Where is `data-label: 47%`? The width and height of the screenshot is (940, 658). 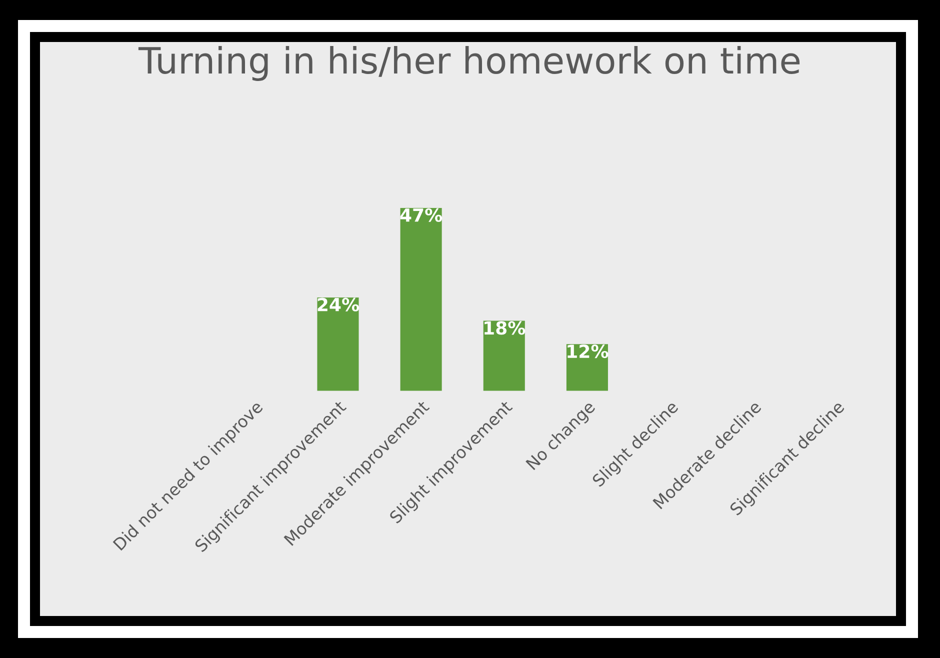
data-label: 47% is located at coordinates (421, 215).